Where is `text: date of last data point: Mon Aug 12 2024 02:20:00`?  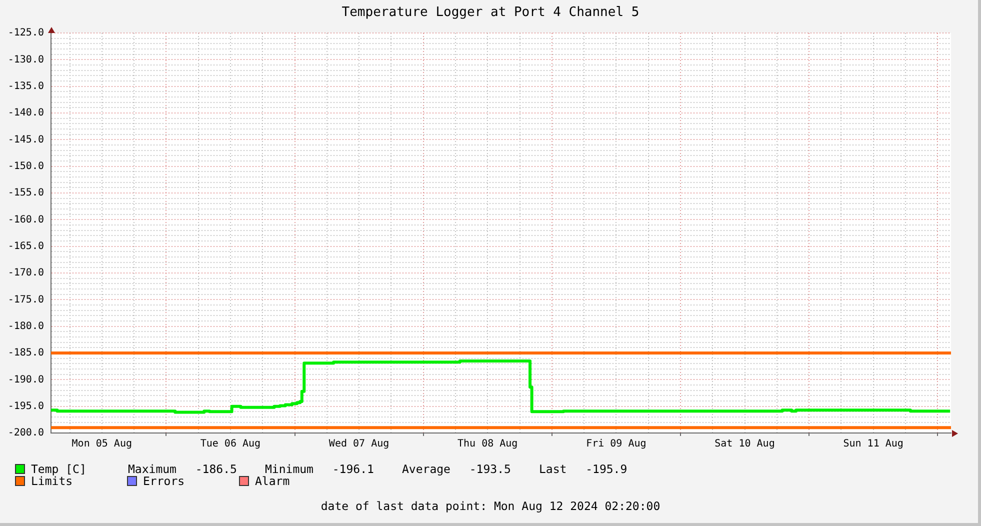 text: date of last data point: Mon Aug 12 2024 02:20:00 is located at coordinates (491, 506).